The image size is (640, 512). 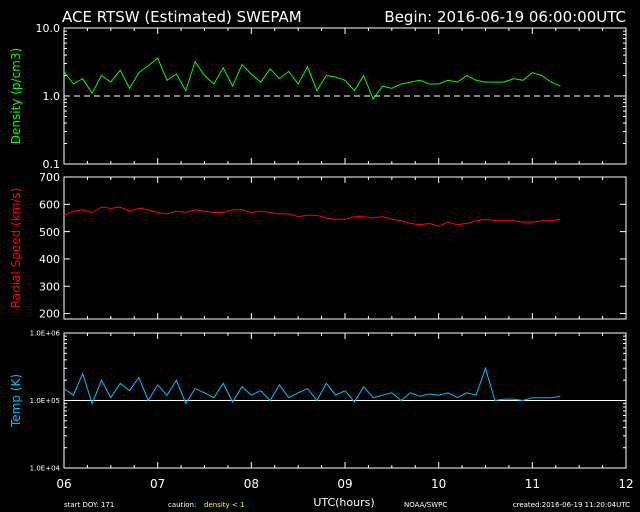 I want to click on density-y-axis-label: Density (p/cm3), so click(x=16, y=96).